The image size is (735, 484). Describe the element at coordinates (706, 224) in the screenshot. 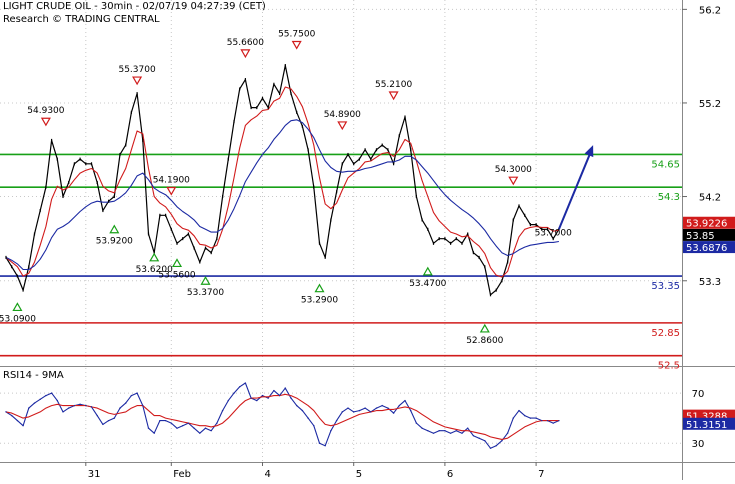

I see `last-value-label: 53.9226` at that location.